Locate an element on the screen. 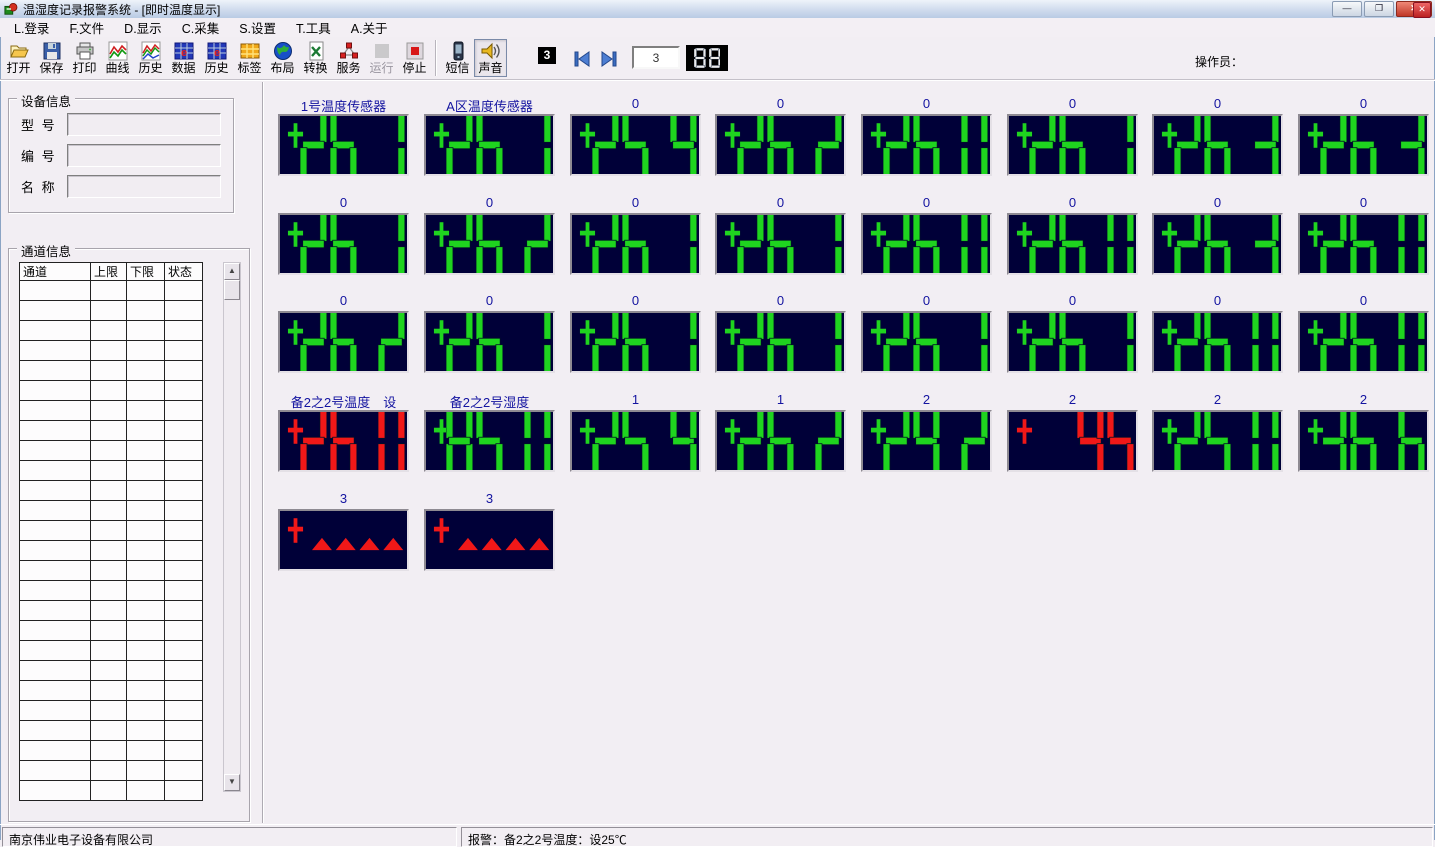 The image size is (1435, 847). toolbar-button-history-data: e 历史 is located at coordinates (216, 58).